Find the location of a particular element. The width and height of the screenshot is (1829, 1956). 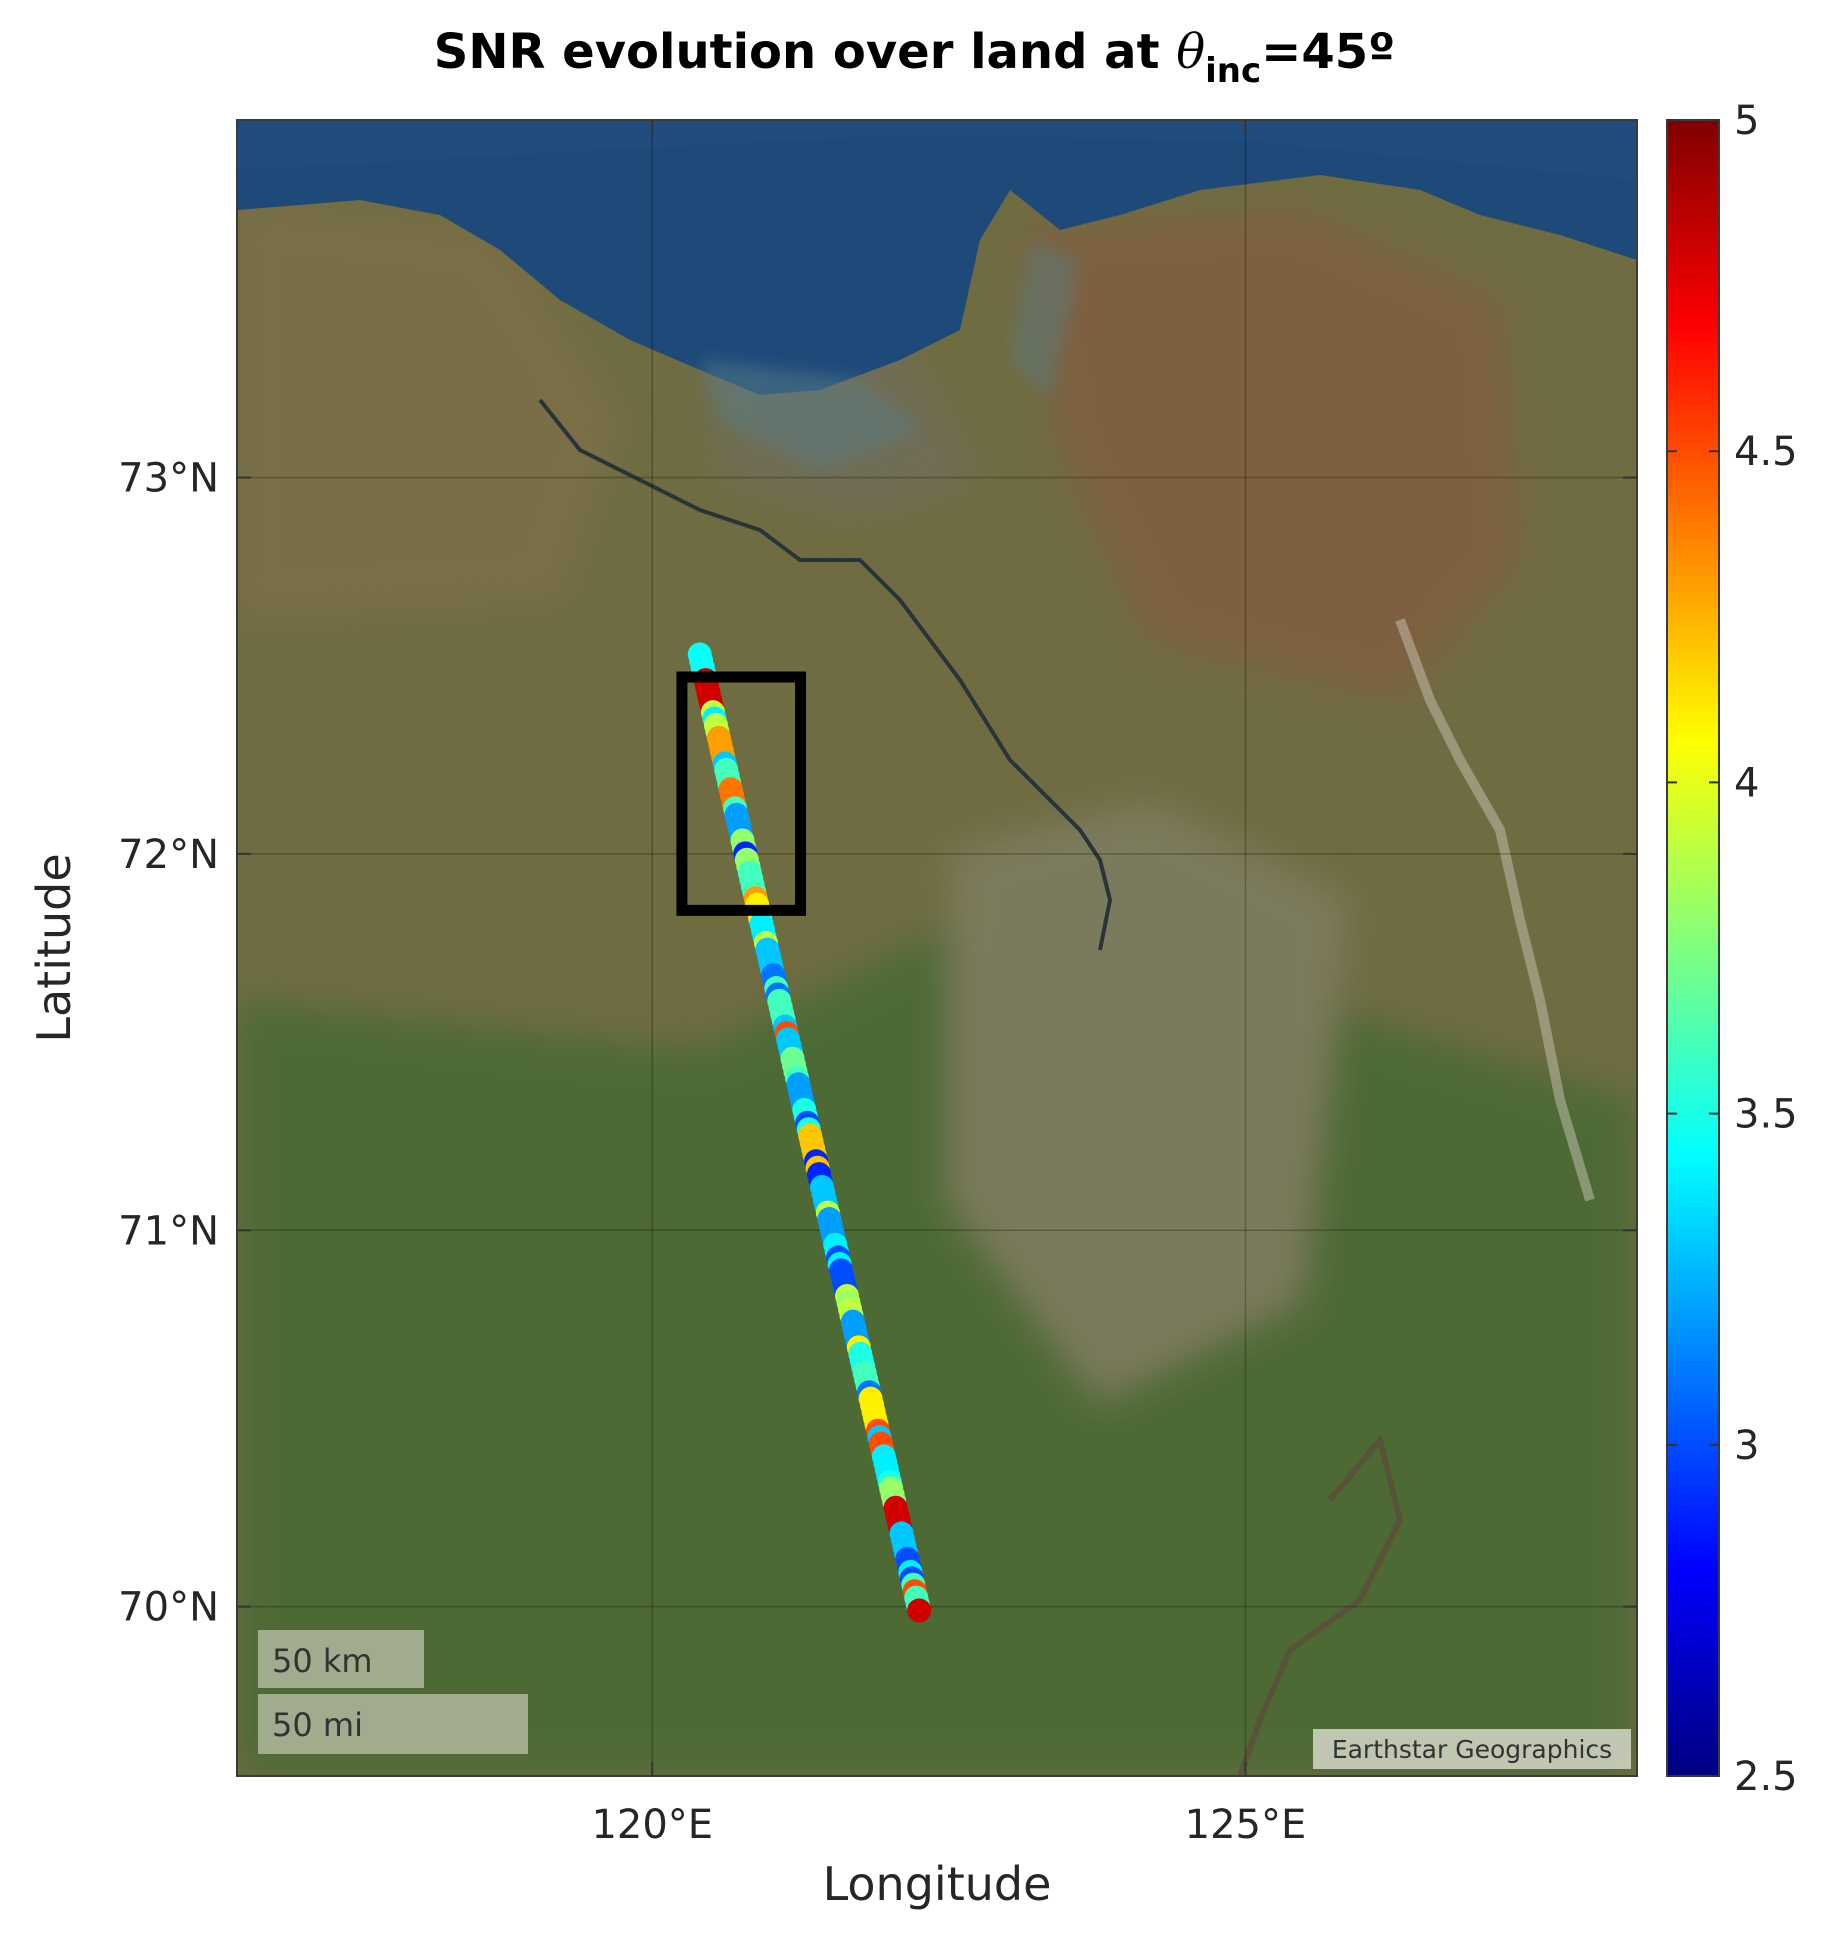

theta-subscript: inc is located at coordinates (1233, 71).